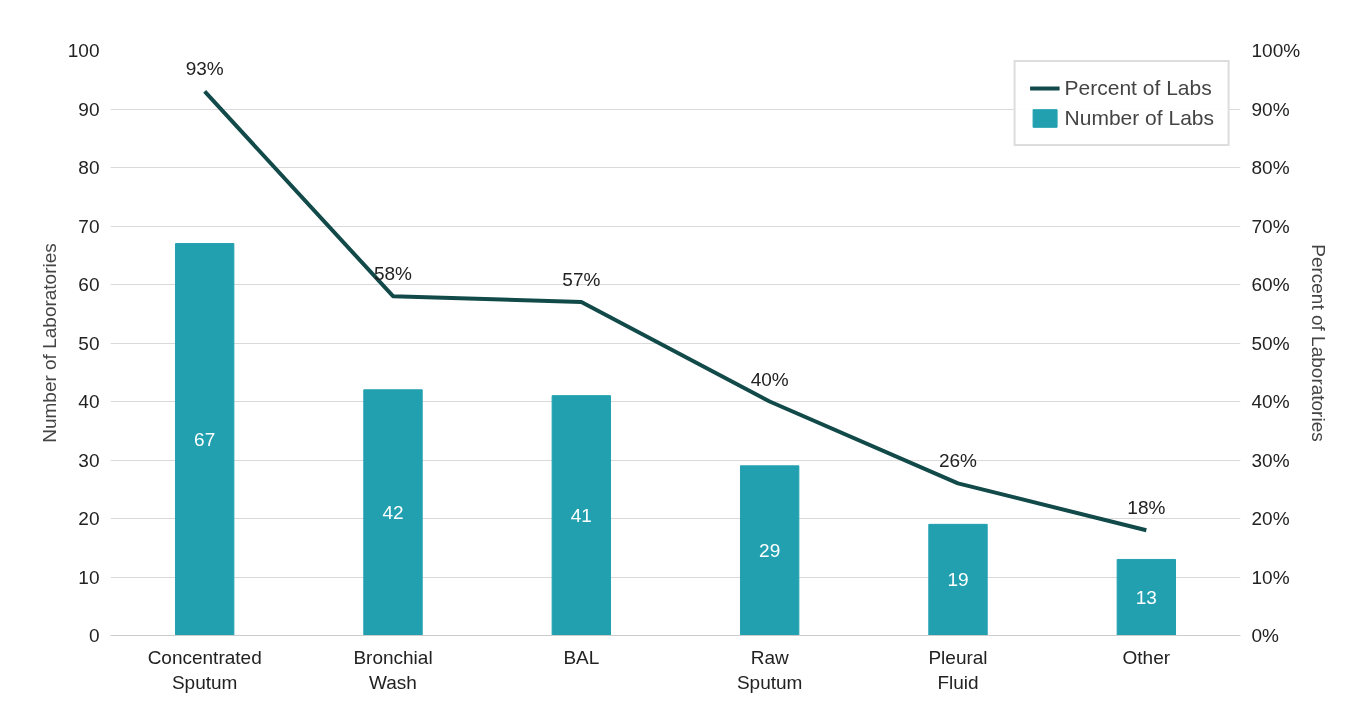  I want to click on data-label: 29, so click(770, 551).